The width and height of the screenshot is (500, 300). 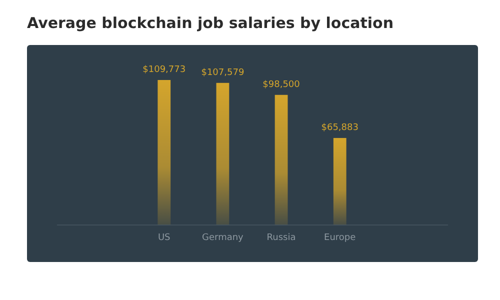 I want to click on x-tick-label: Germany, so click(x=223, y=238).